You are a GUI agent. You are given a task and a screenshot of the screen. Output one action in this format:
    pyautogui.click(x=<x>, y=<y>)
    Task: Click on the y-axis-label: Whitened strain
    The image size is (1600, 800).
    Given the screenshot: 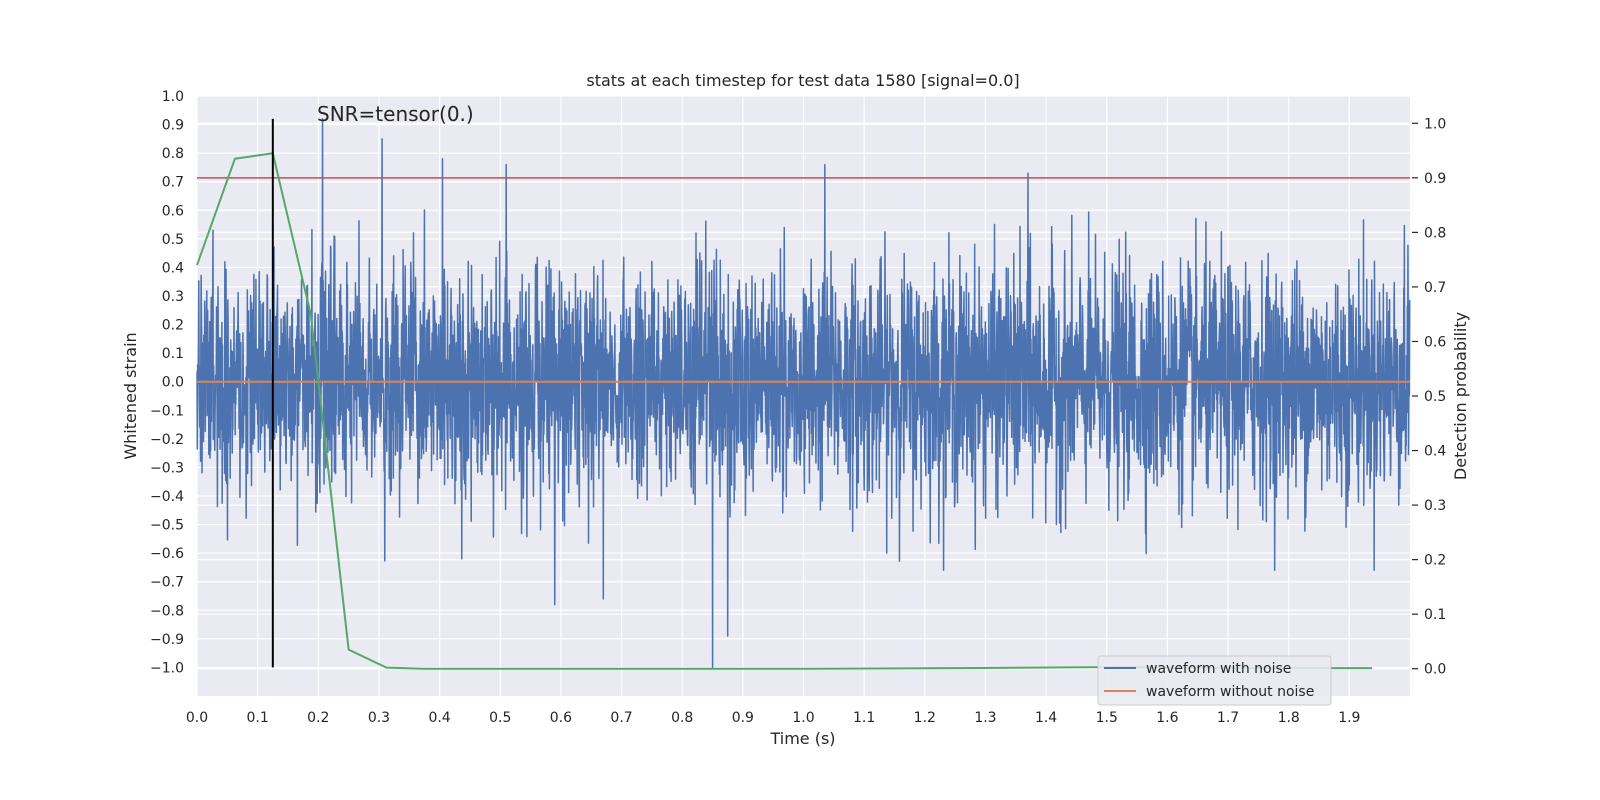 What is the action you would take?
    pyautogui.click(x=130, y=395)
    